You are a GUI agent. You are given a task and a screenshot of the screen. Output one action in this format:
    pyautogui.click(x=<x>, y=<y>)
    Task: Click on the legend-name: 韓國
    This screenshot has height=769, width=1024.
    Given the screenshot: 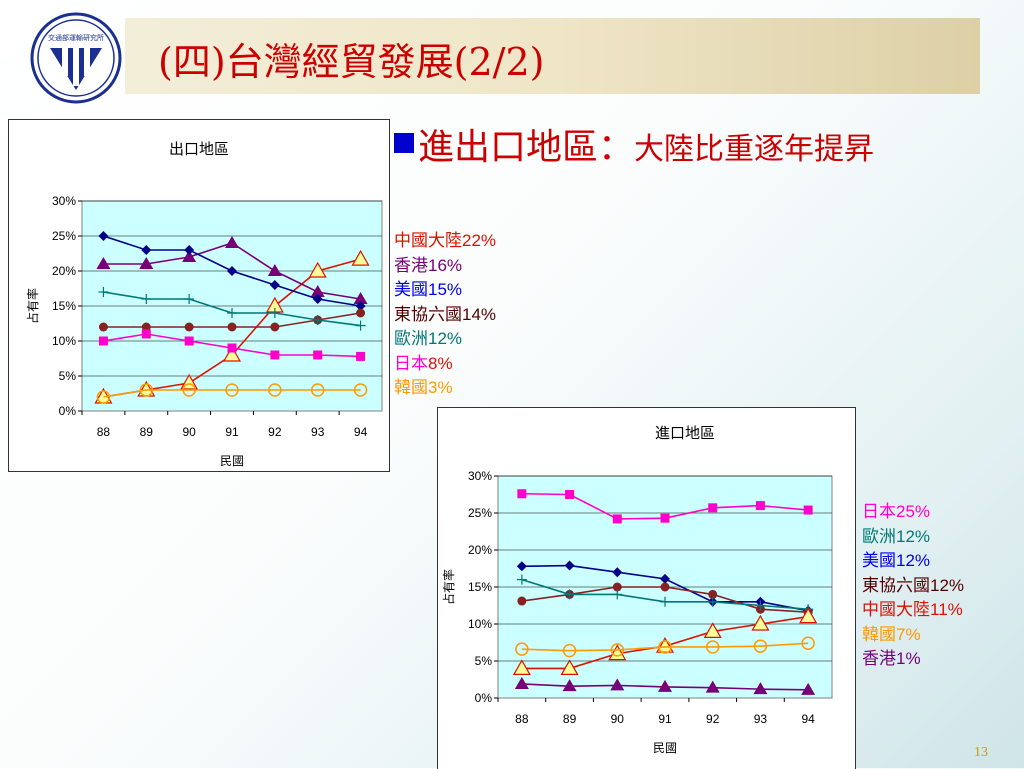 What is the action you would take?
    pyautogui.click(x=879, y=634)
    